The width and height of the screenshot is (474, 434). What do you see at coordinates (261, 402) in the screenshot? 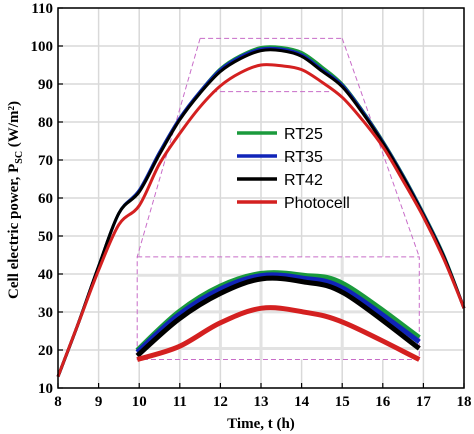
I see `x-tick-label: 13` at bounding box center [261, 402].